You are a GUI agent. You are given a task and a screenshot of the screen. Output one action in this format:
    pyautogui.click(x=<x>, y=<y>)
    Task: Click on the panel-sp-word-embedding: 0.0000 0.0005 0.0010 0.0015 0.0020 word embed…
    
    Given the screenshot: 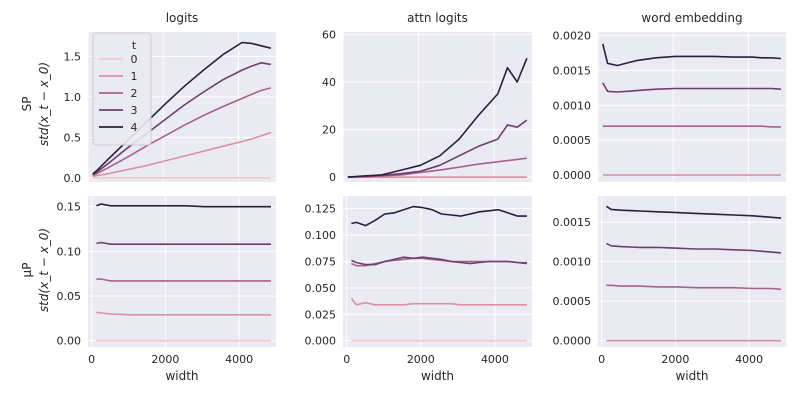 What is the action you would take?
    pyautogui.click(x=669, y=96)
    